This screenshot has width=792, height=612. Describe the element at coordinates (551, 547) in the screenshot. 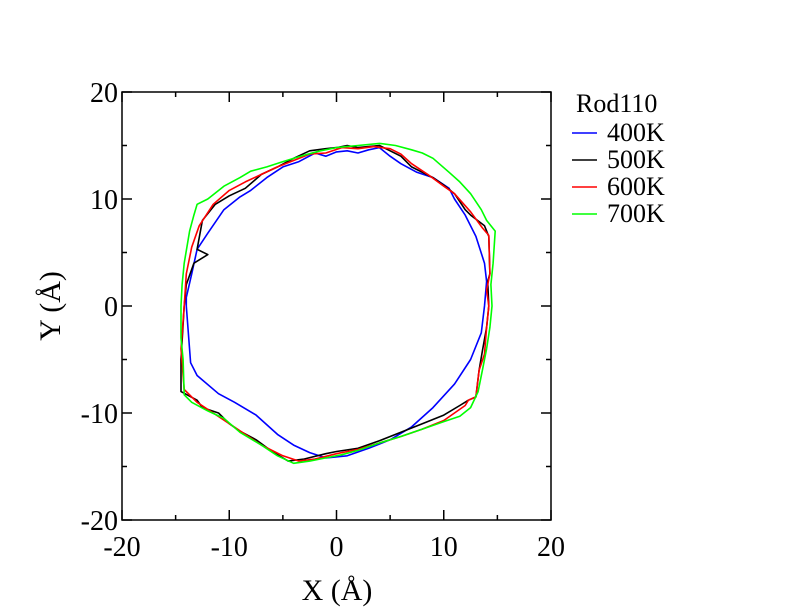

I see `x-tick-label: 20` at that location.